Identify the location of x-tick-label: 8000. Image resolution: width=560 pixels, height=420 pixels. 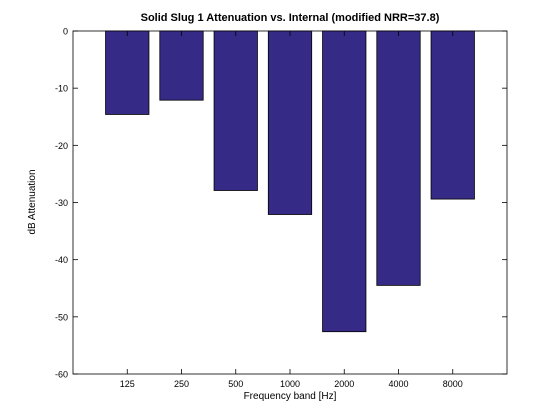
(453, 384).